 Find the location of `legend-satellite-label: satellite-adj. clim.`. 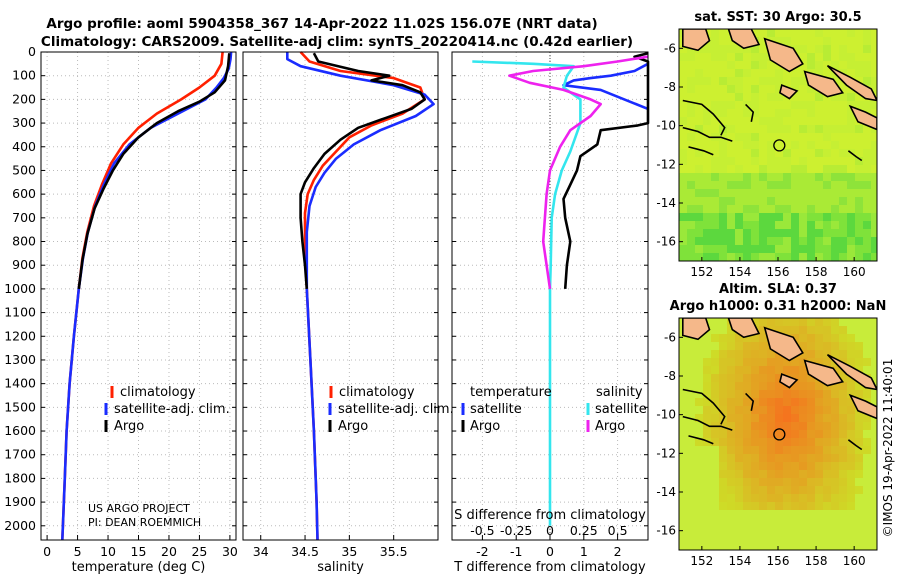

legend-satellite-label: satellite-adj. clim. is located at coordinates (396, 409).